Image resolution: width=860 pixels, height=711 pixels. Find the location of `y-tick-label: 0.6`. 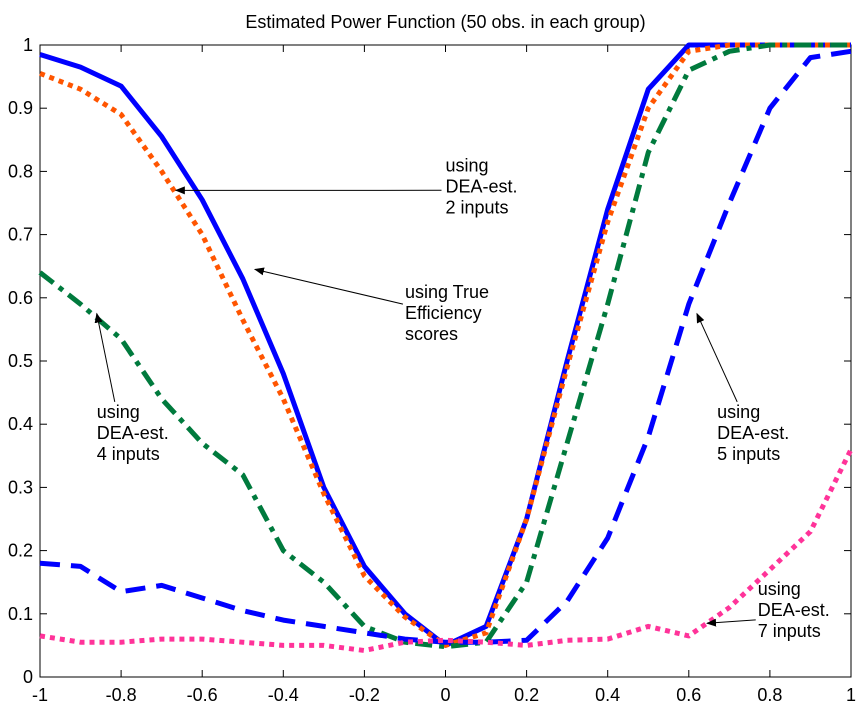

y-tick-label: 0.6 is located at coordinates (20, 298).